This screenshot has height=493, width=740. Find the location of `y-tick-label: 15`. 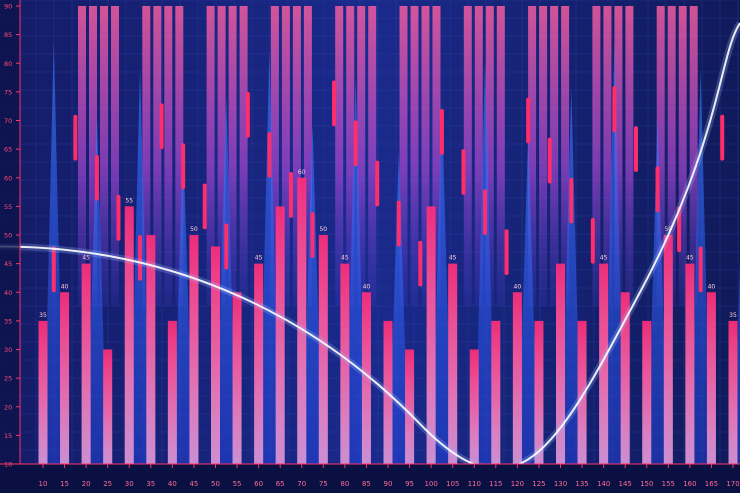

y-tick-label: 15 is located at coordinates (8, 436).